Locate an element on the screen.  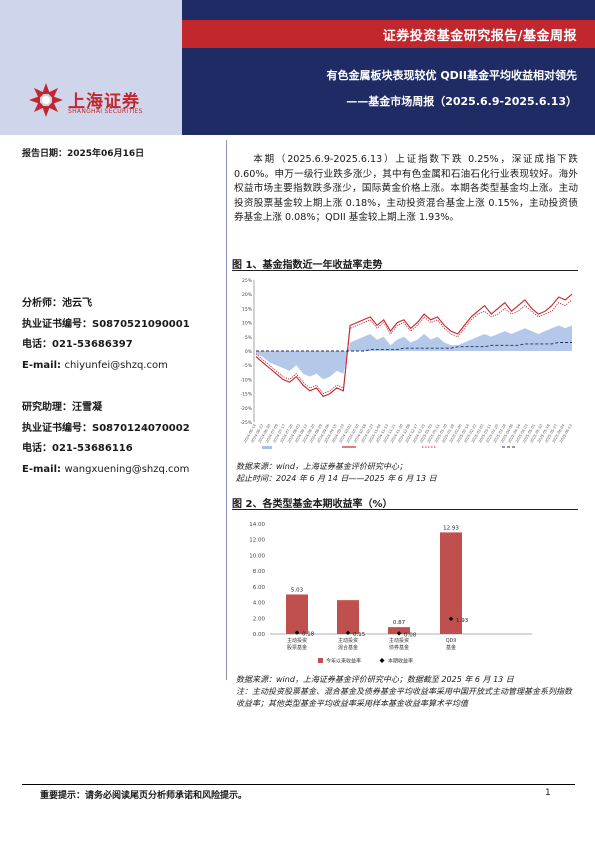
analyst-tel-label: 电话： is located at coordinates (37, 344).